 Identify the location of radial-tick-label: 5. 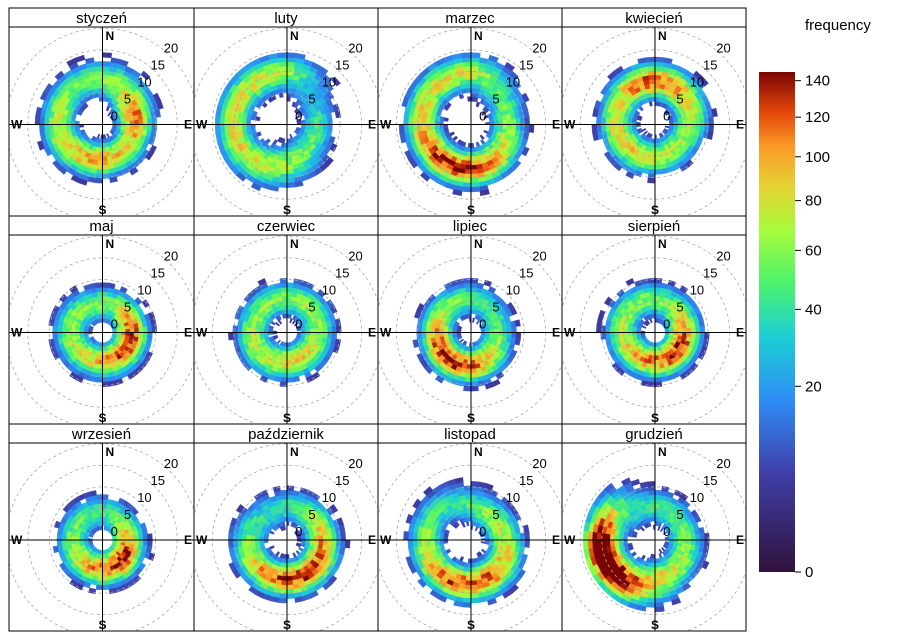
(311, 514).